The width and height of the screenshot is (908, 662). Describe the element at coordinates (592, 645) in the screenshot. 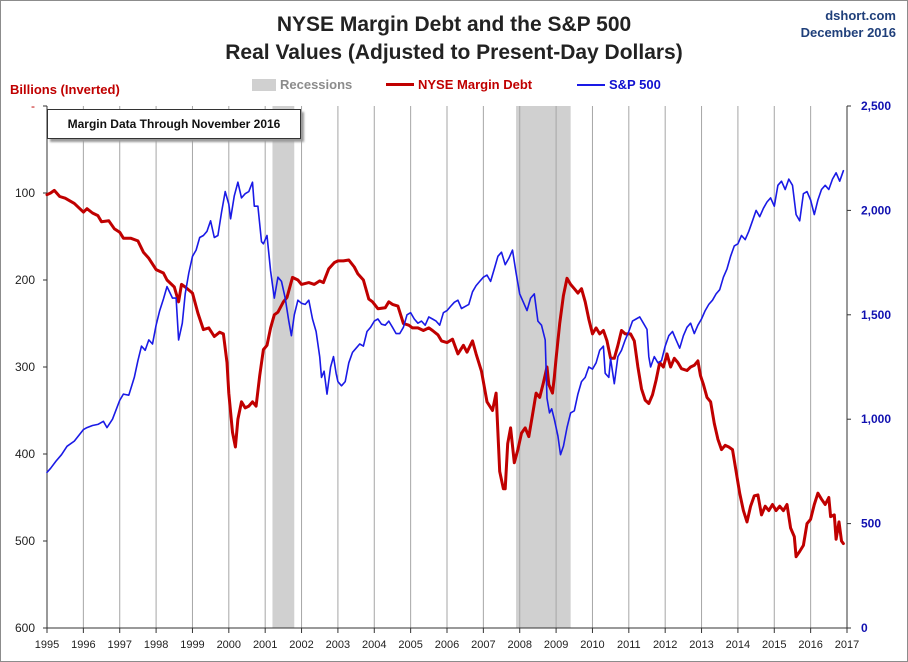

I see `x-tick-label: 2010` at that location.